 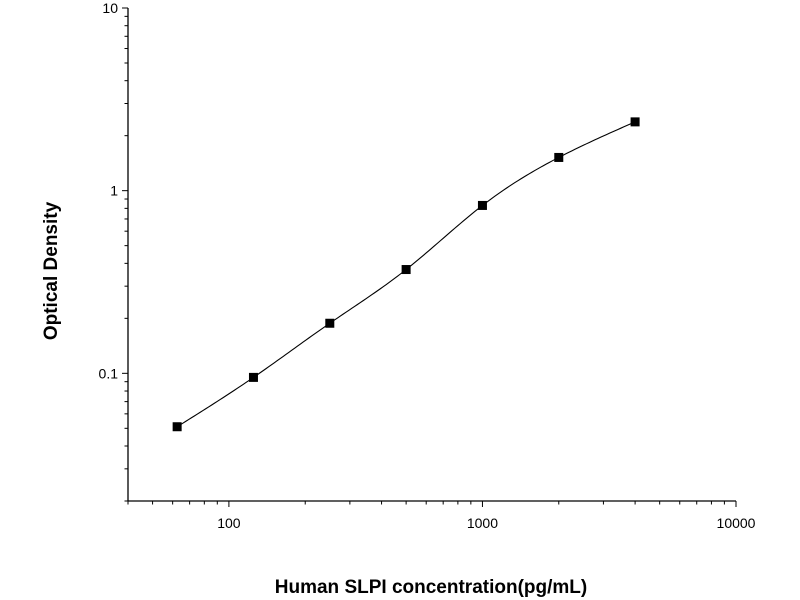 What do you see at coordinates (736, 523) in the screenshot?
I see `x-tick-label: 10000` at bounding box center [736, 523].